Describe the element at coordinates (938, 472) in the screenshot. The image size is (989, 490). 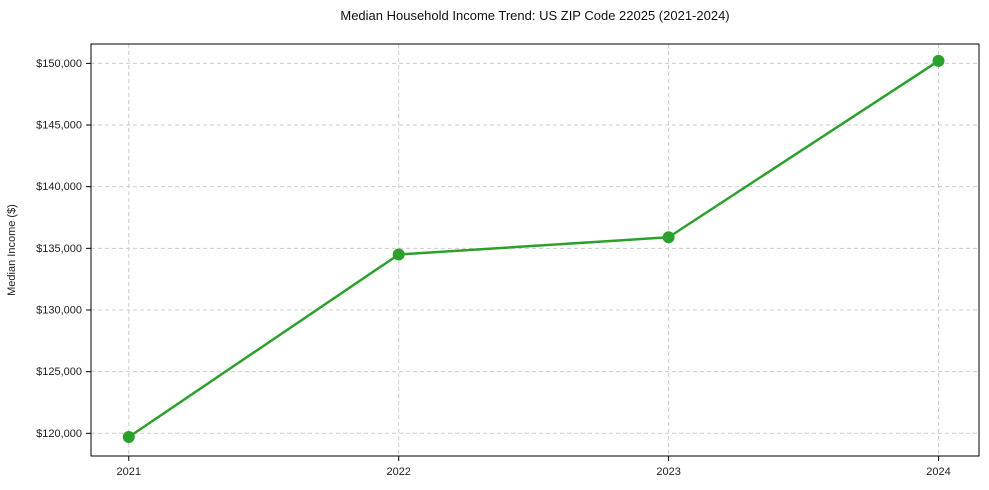
I see `x-tick-label: 2024` at that location.